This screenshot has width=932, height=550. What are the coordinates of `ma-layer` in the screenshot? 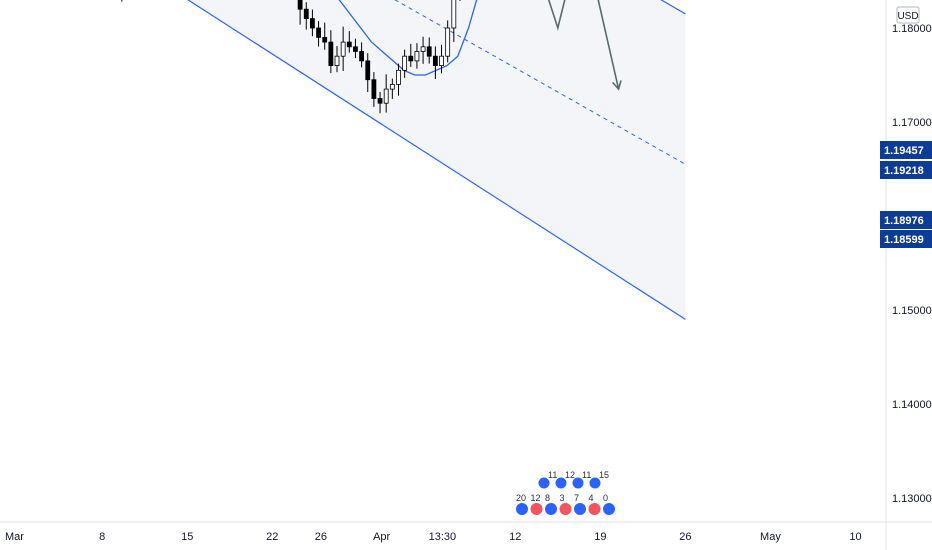 It's located at (408, 38).